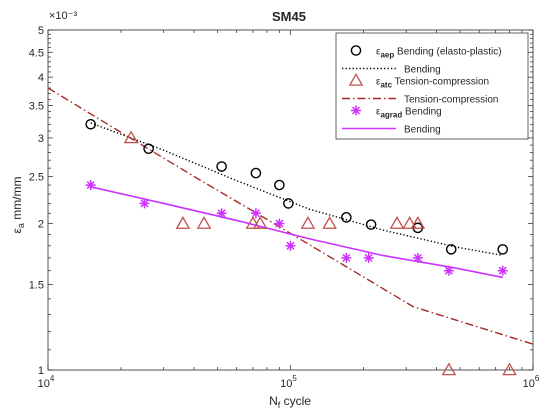 The width and height of the screenshot is (550, 417). Describe the element at coordinates (41, 371) in the screenshot. I see `y-tick-label: 1` at that location.